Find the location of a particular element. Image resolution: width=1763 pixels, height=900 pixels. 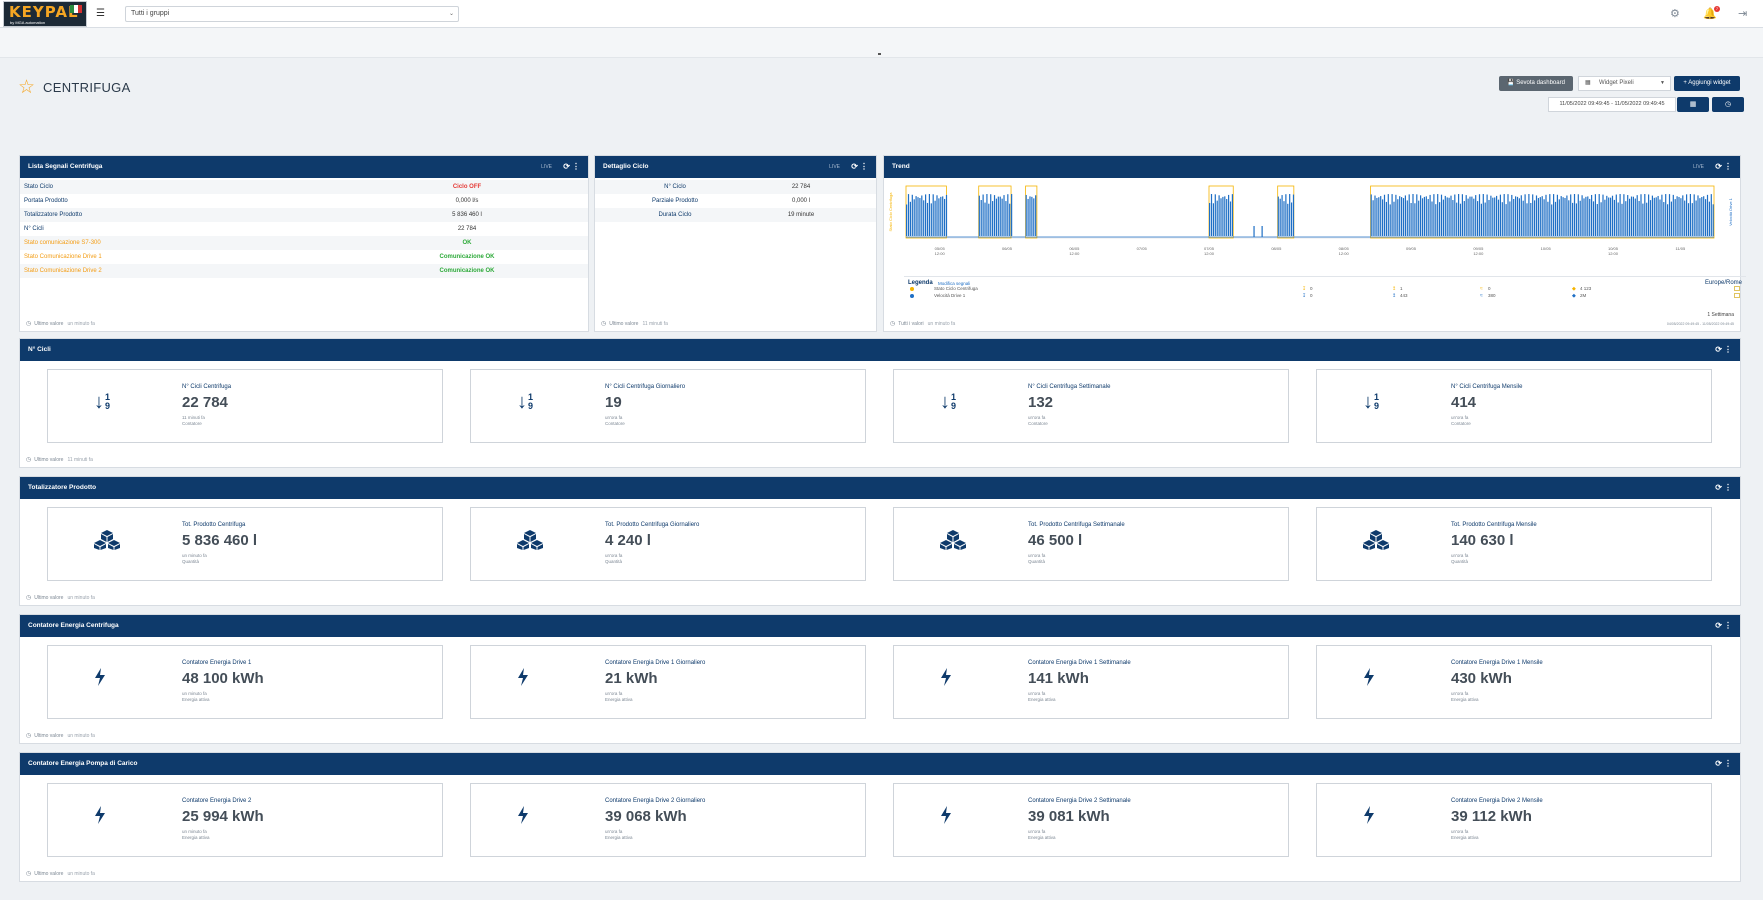

gear-icon: ⚙ is located at coordinates (1675, 14).